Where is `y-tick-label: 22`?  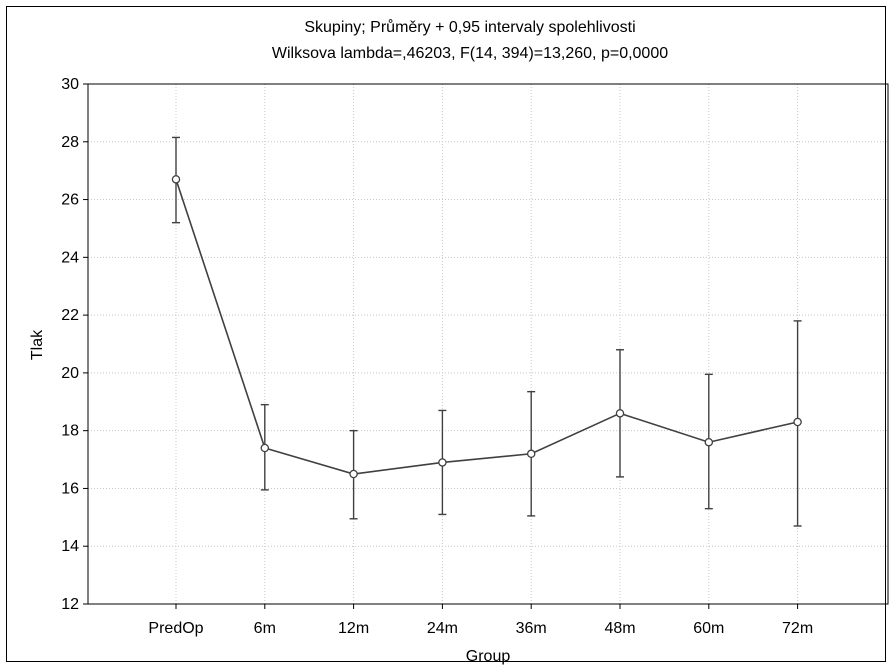 y-tick-label: 22 is located at coordinates (70, 315).